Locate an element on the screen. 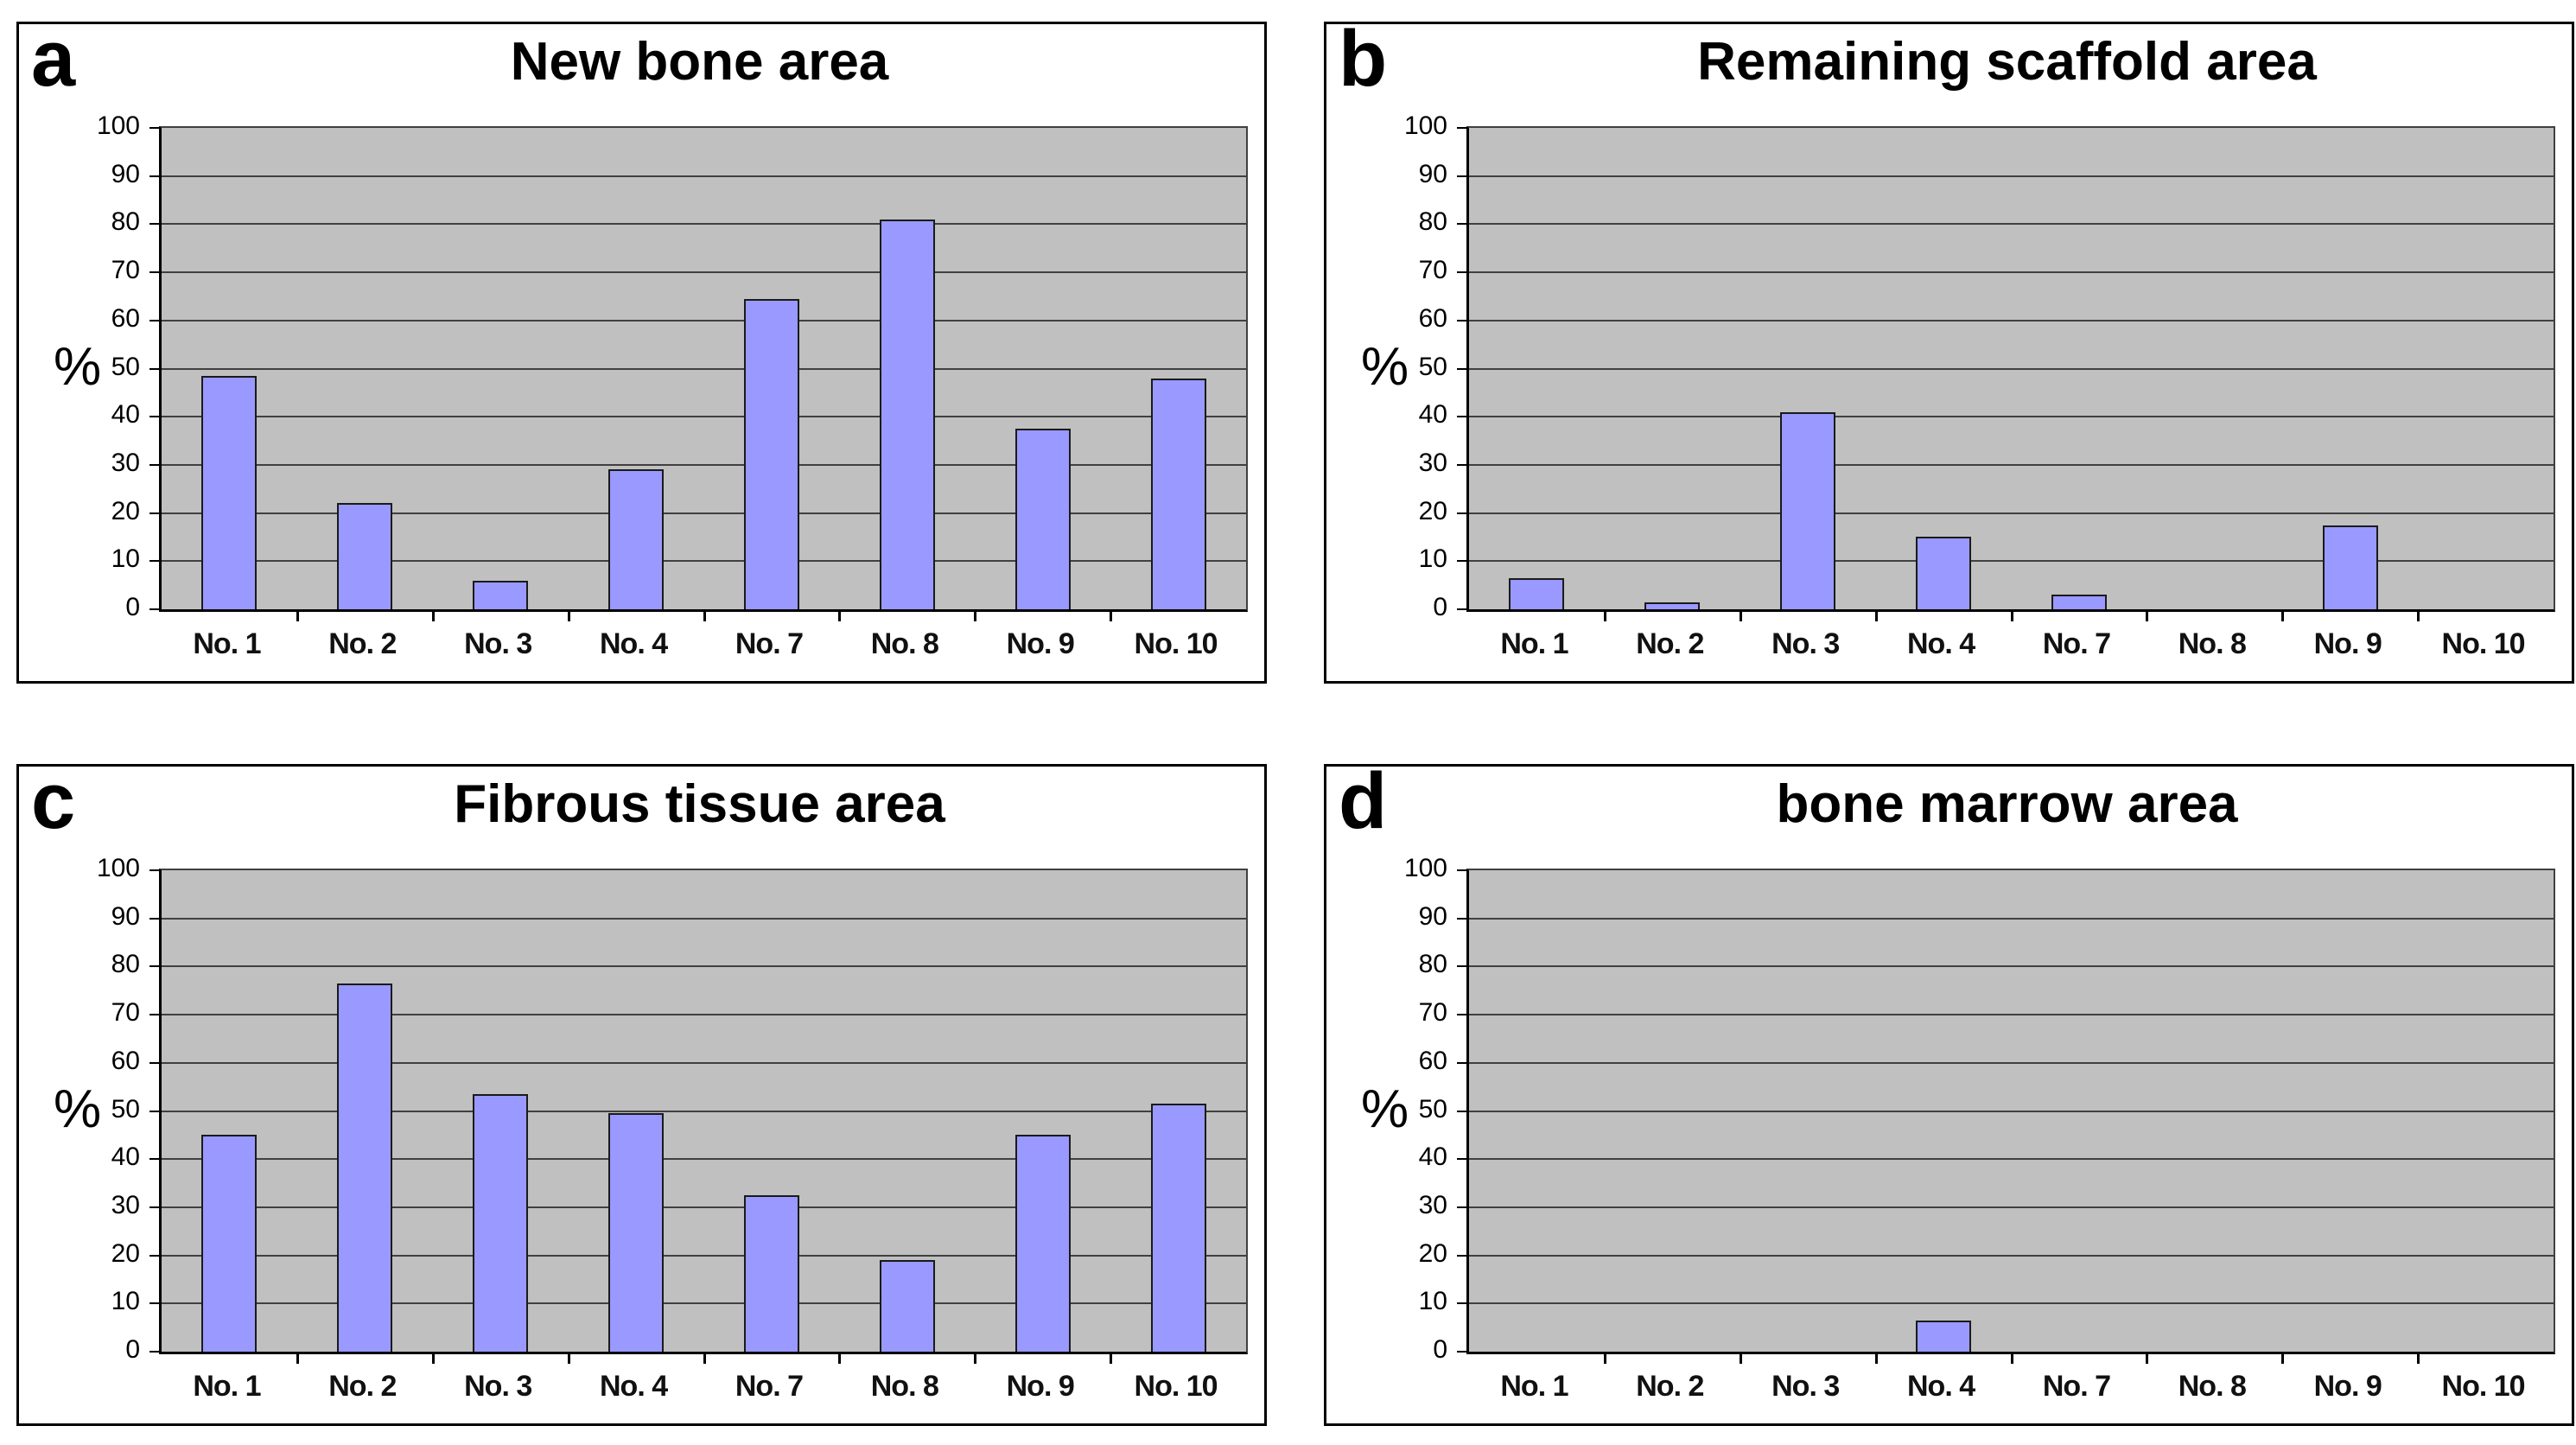 Image resolution: width=2576 pixels, height=1445 pixels. chart-title: bone marrow area is located at coordinates (2007, 804).